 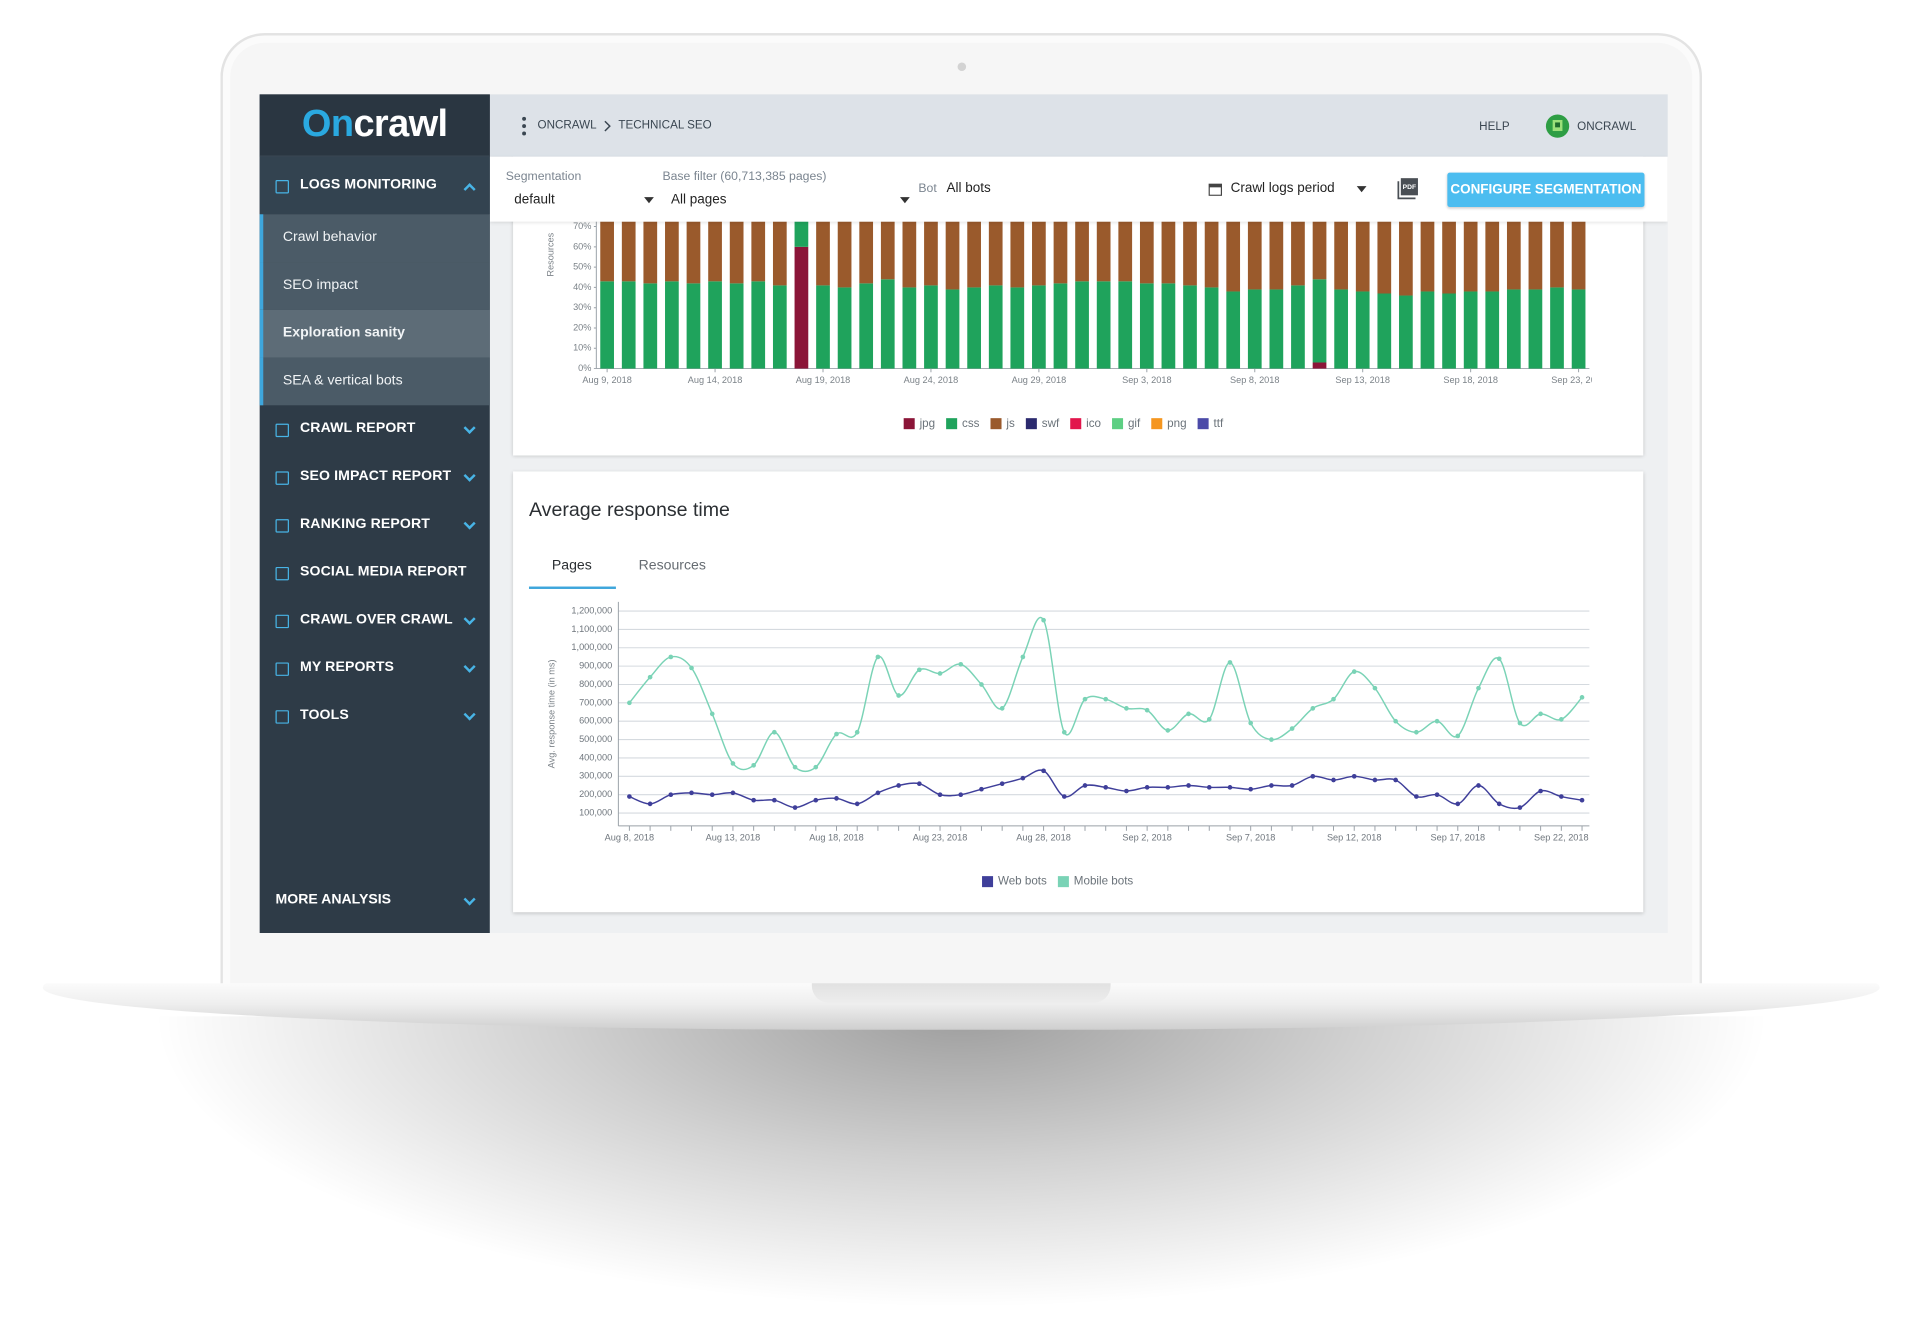 I want to click on nav-section: MY REPORTS, so click(x=375, y=668).